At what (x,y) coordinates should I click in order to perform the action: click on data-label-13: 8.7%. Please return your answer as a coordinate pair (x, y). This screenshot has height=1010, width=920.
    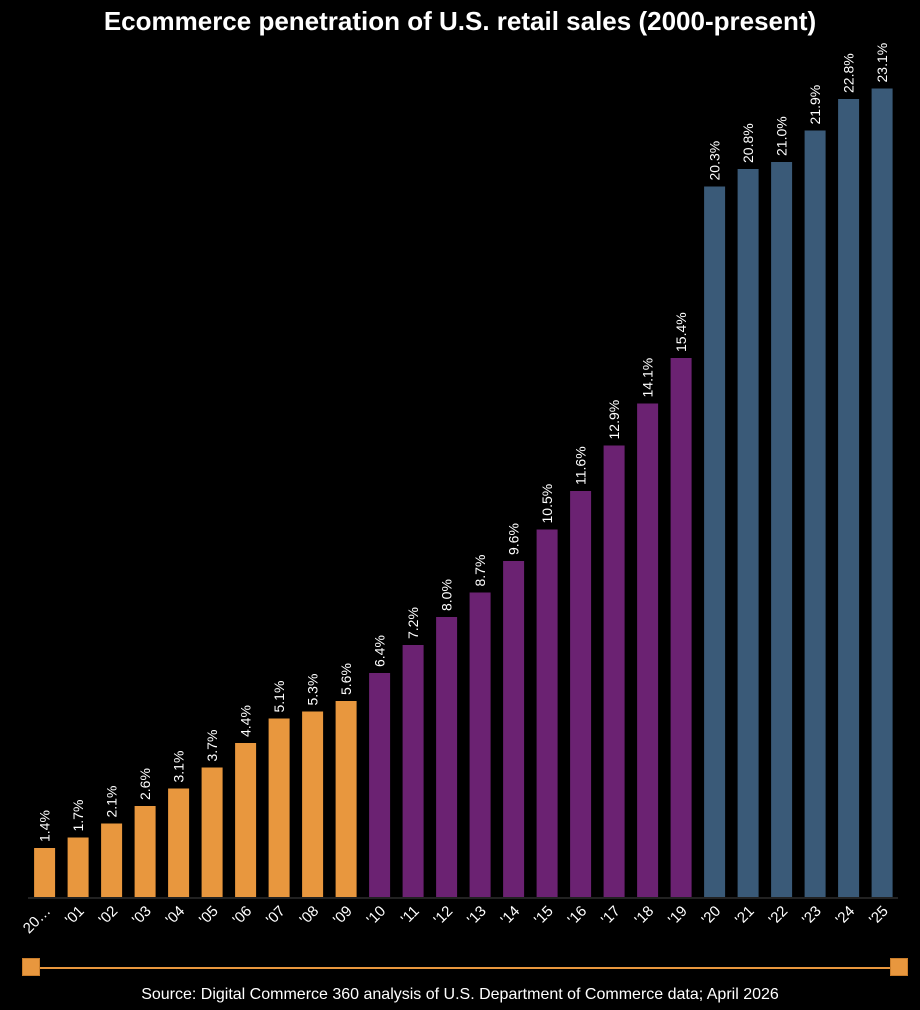
    Looking at the image, I should click on (480, 571).